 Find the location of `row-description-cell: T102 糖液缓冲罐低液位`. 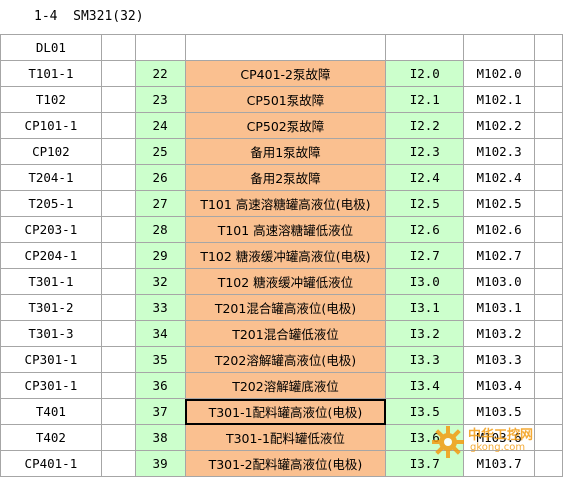

row-description-cell: T102 糖液缓冲罐低液位 is located at coordinates (285, 281).